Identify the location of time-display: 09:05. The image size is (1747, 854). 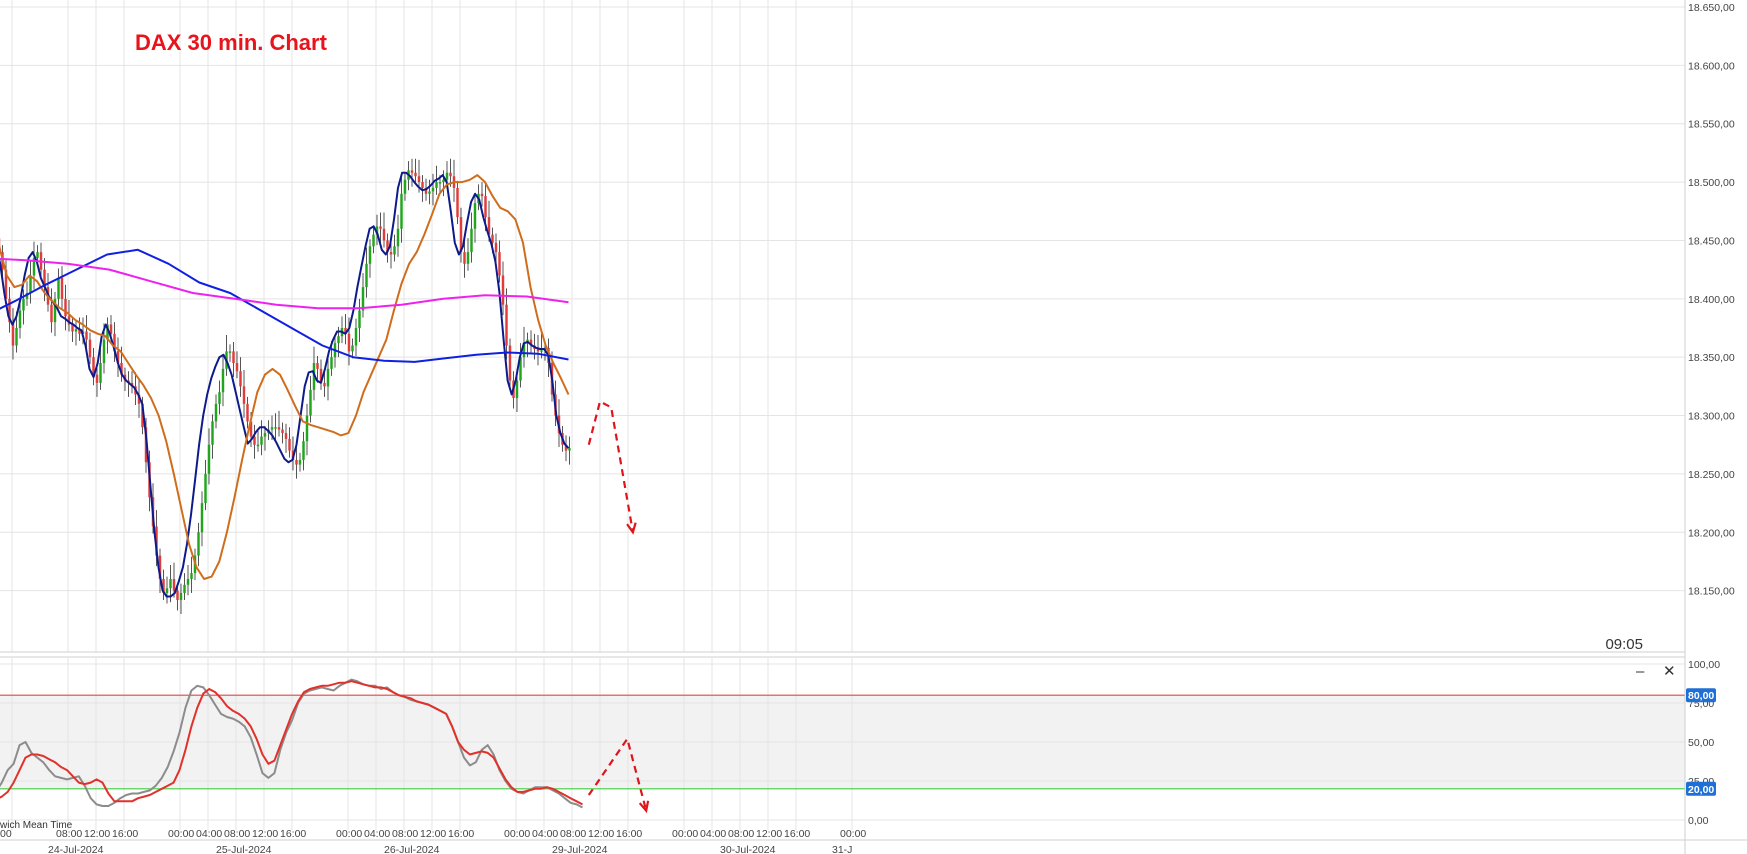
(1624, 644).